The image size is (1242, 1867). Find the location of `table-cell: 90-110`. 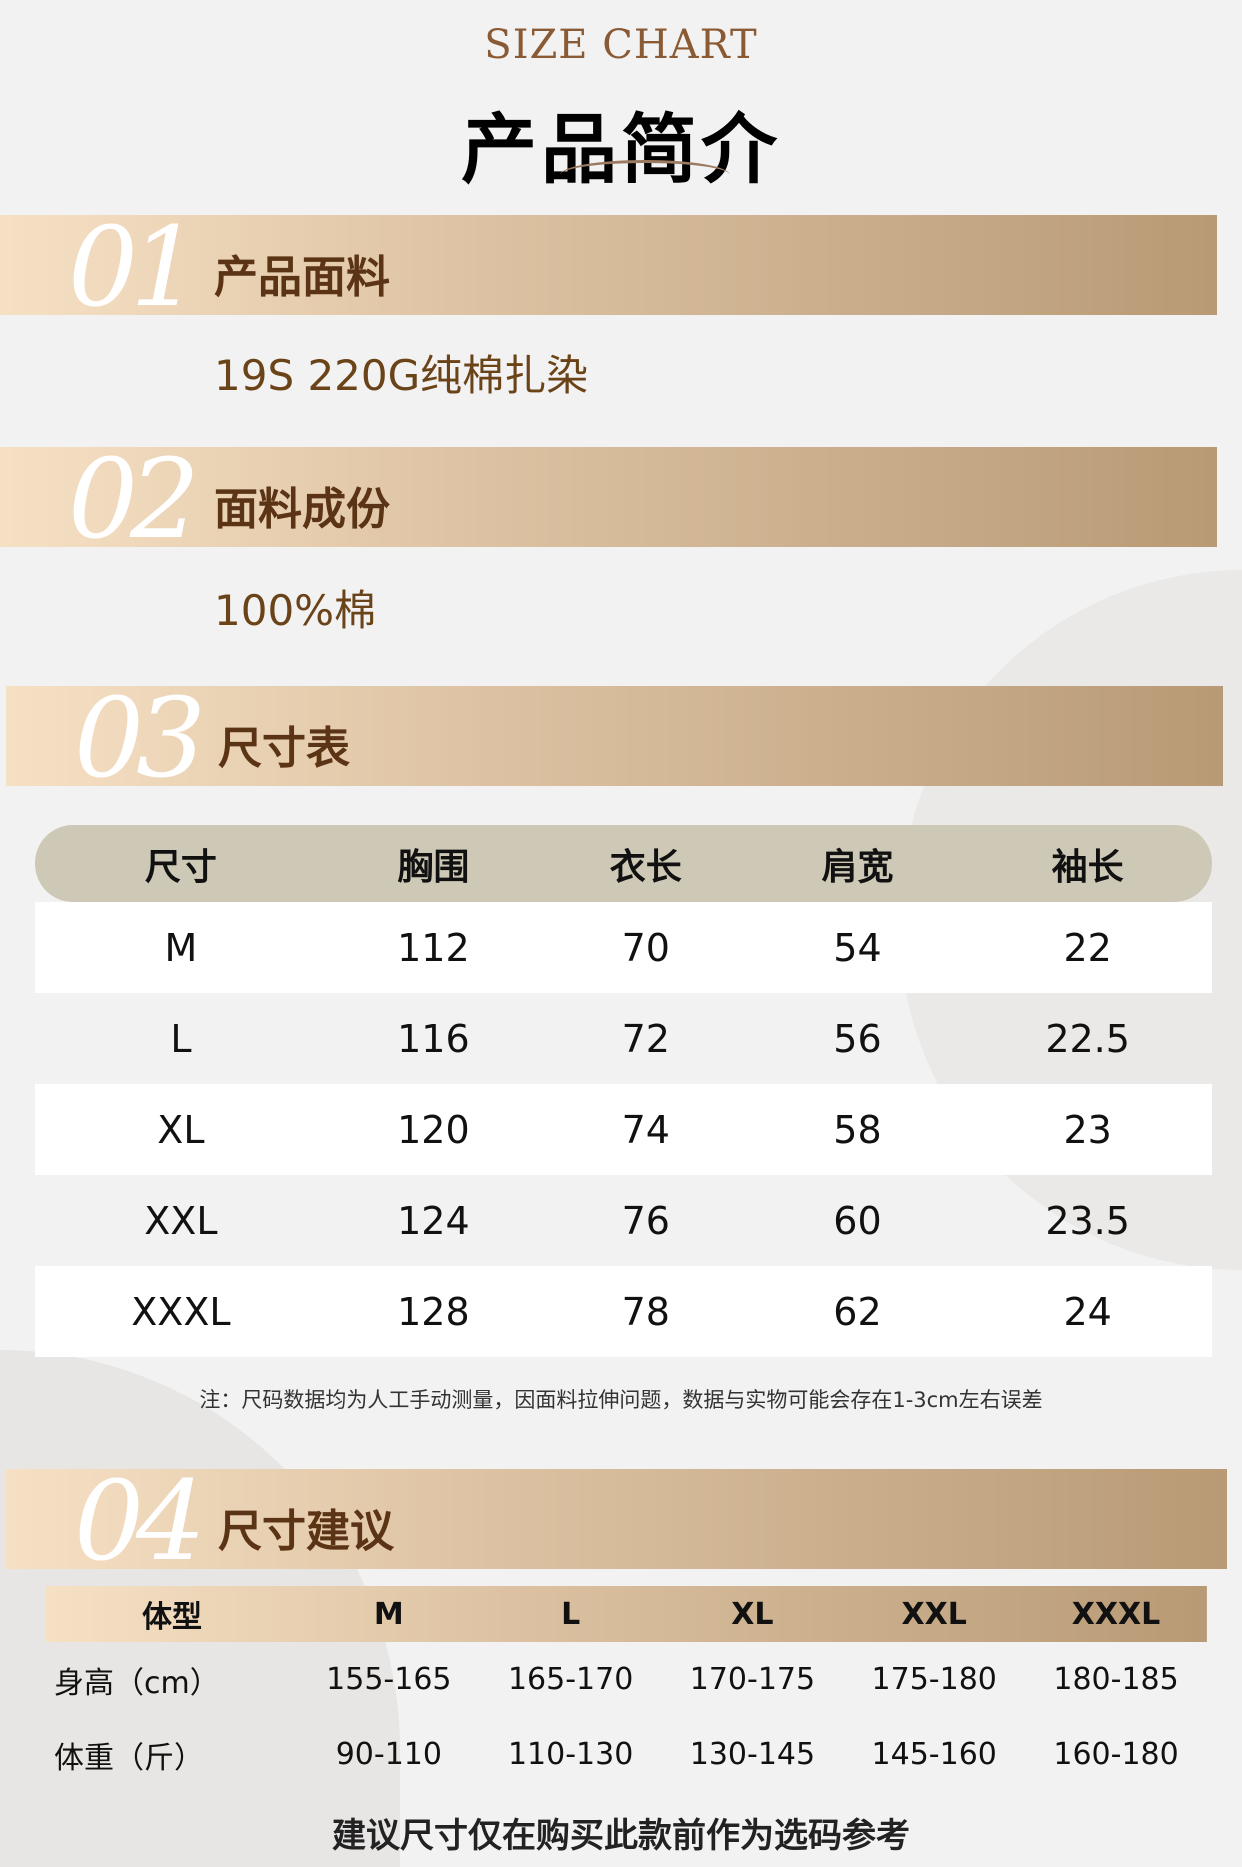

table-cell: 90-110 is located at coordinates (388, 1754).